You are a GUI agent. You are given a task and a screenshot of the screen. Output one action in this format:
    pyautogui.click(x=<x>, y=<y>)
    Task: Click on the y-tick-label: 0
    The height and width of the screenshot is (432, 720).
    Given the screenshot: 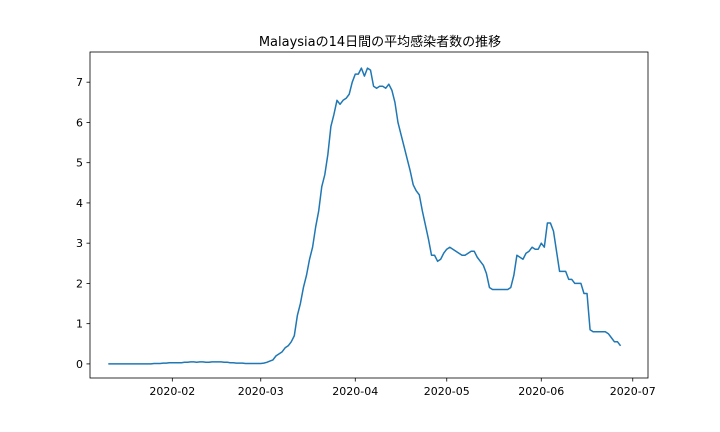 What is the action you would take?
    pyautogui.click(x=79, y=364)
    